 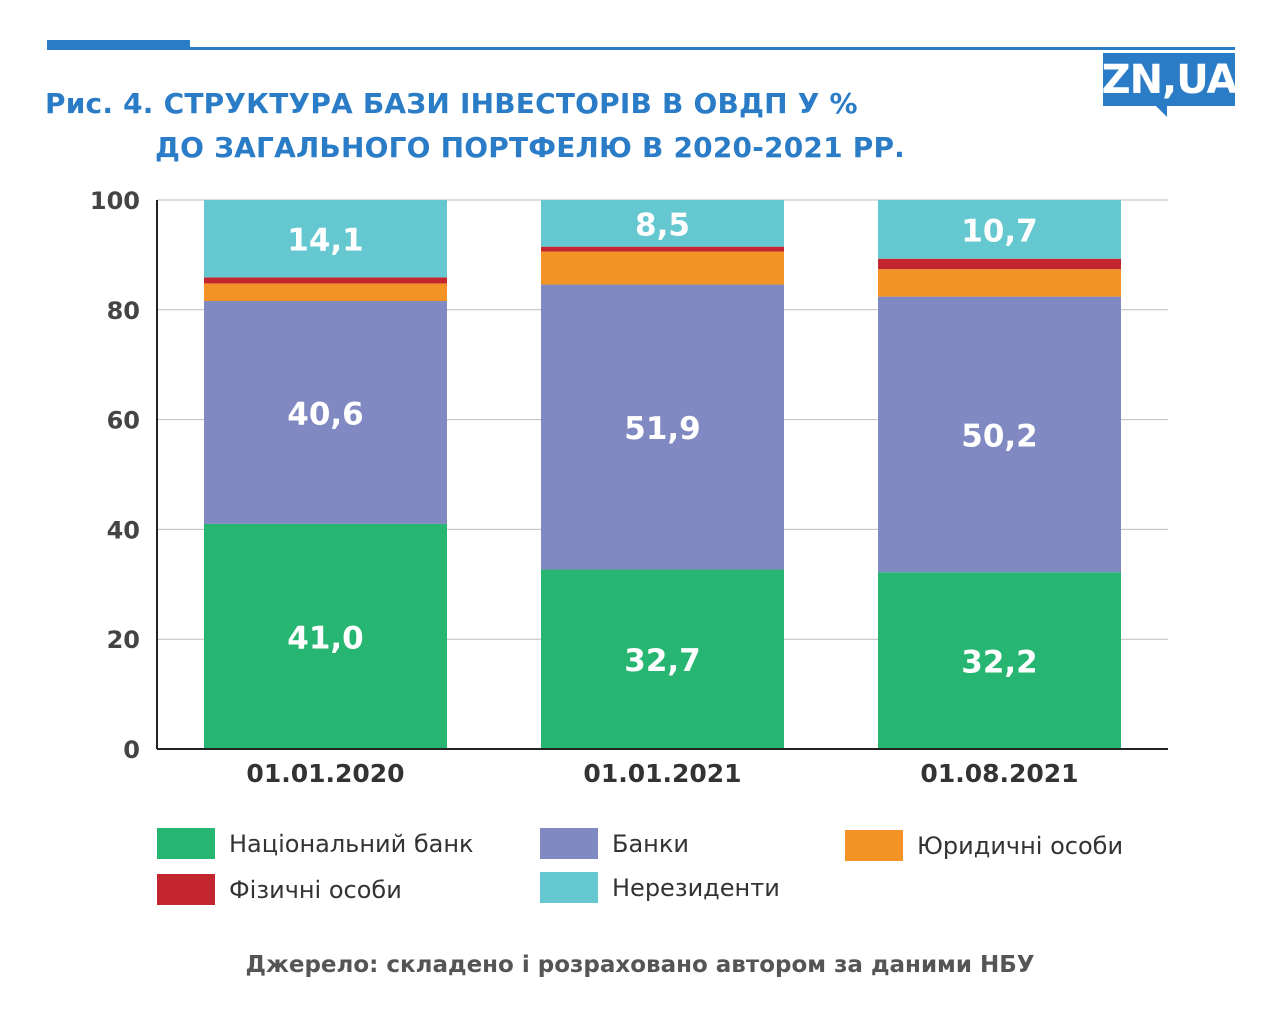 I want to click on data-label: 50,2, so click(x=999, y=436).